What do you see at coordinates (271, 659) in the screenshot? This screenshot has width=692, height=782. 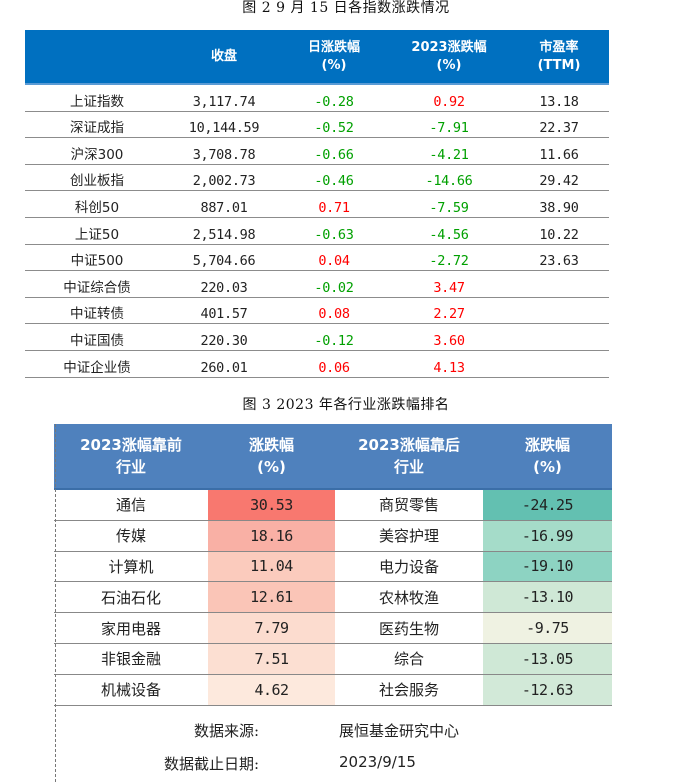 I see `top-change: 7.51` at bounding box center [271, 659].